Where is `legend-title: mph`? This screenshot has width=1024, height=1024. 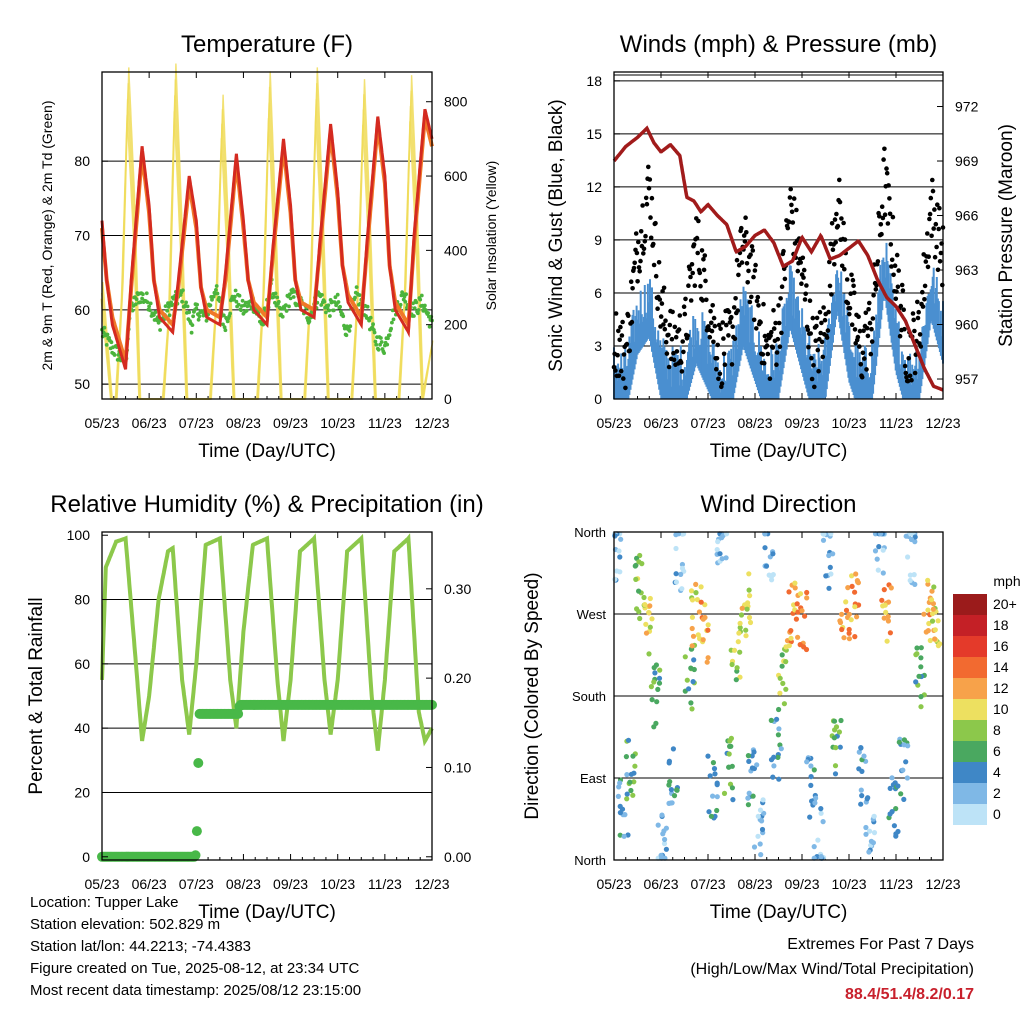 legend-title: mph is located at coordinates (1006, 581).